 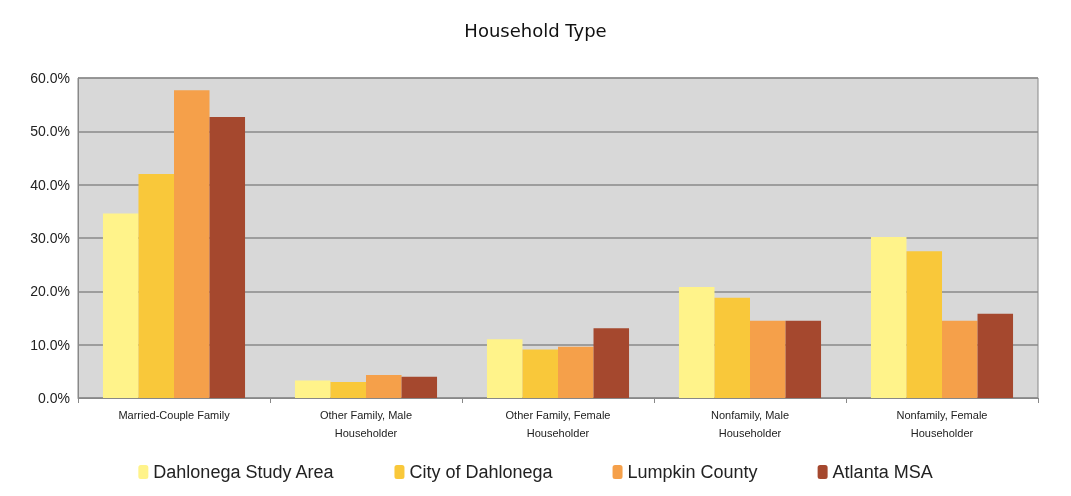 I want to click on x-tick-label: Other Family, Female Householder, so click(x=558, y=424).